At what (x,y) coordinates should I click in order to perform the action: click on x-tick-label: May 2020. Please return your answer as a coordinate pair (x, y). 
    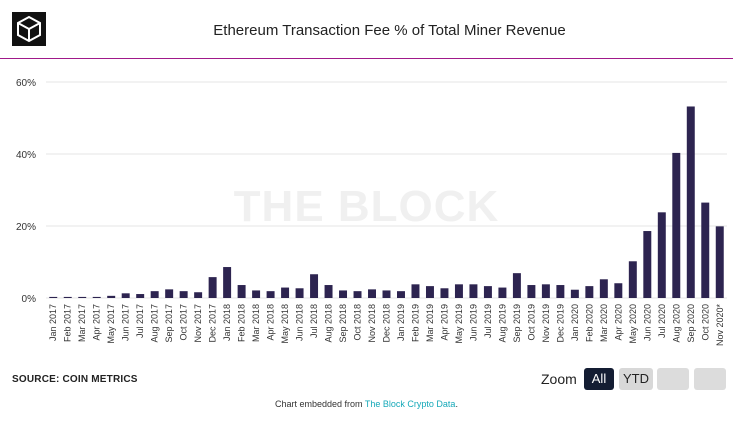
    Looking at the image, I should click on (633, 324).